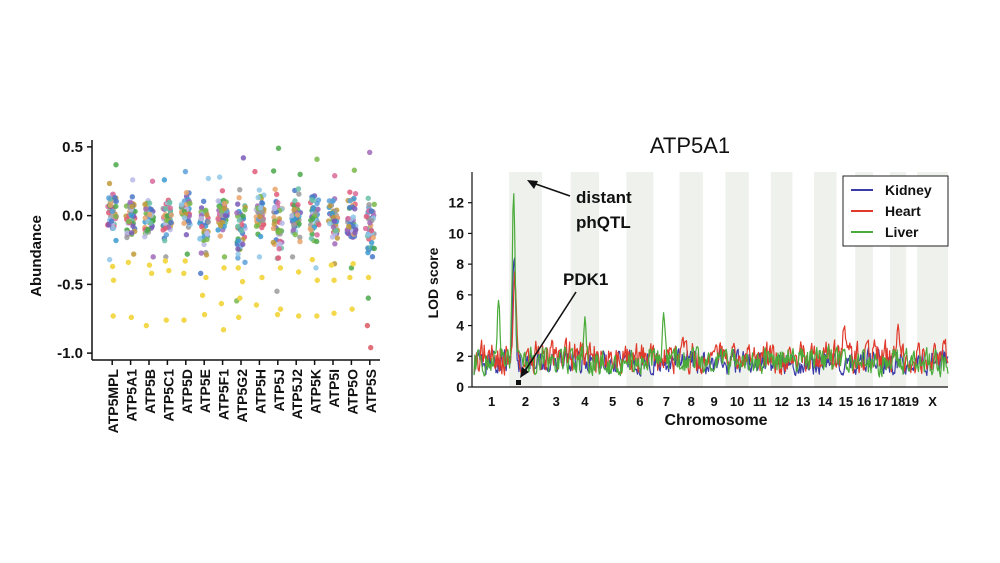 Image resolution: width=1000 pixels, height=563 pixels. Describe the element at coordinates (242, 396) in the screenshot. I see `abundance-category-label: ATP5G2` at that location.